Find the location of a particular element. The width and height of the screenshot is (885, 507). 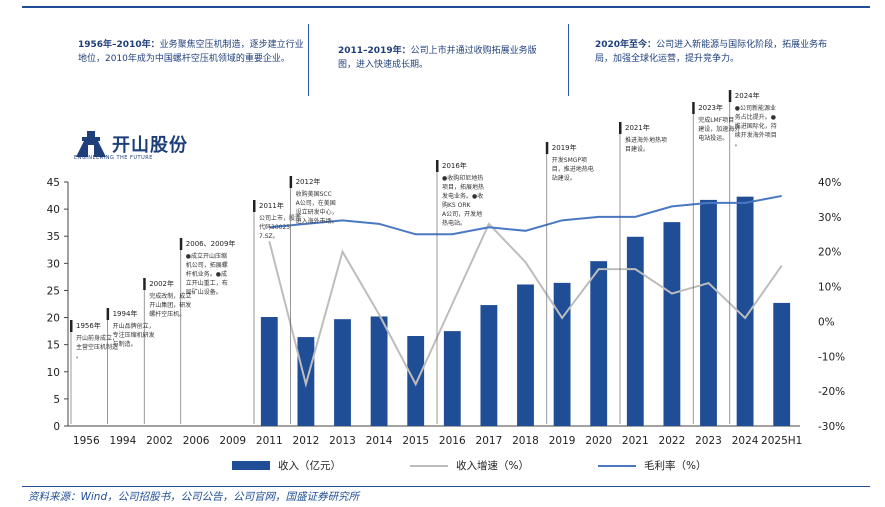

milestone-year: 2012年 is located at coordinates (308, 181).